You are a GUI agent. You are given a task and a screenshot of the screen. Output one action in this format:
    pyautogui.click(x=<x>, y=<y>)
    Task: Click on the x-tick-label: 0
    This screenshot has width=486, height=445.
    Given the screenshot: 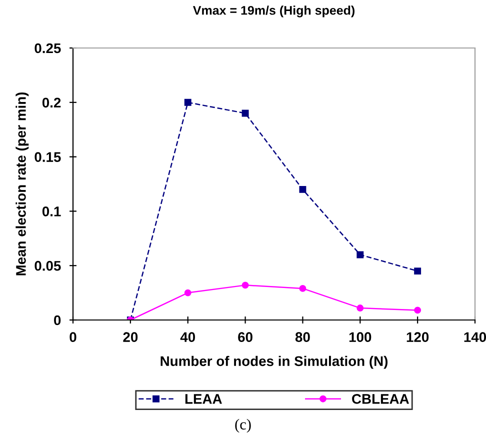 What is the action you would take?
    pyautogui.click(x=73, y=337)
    